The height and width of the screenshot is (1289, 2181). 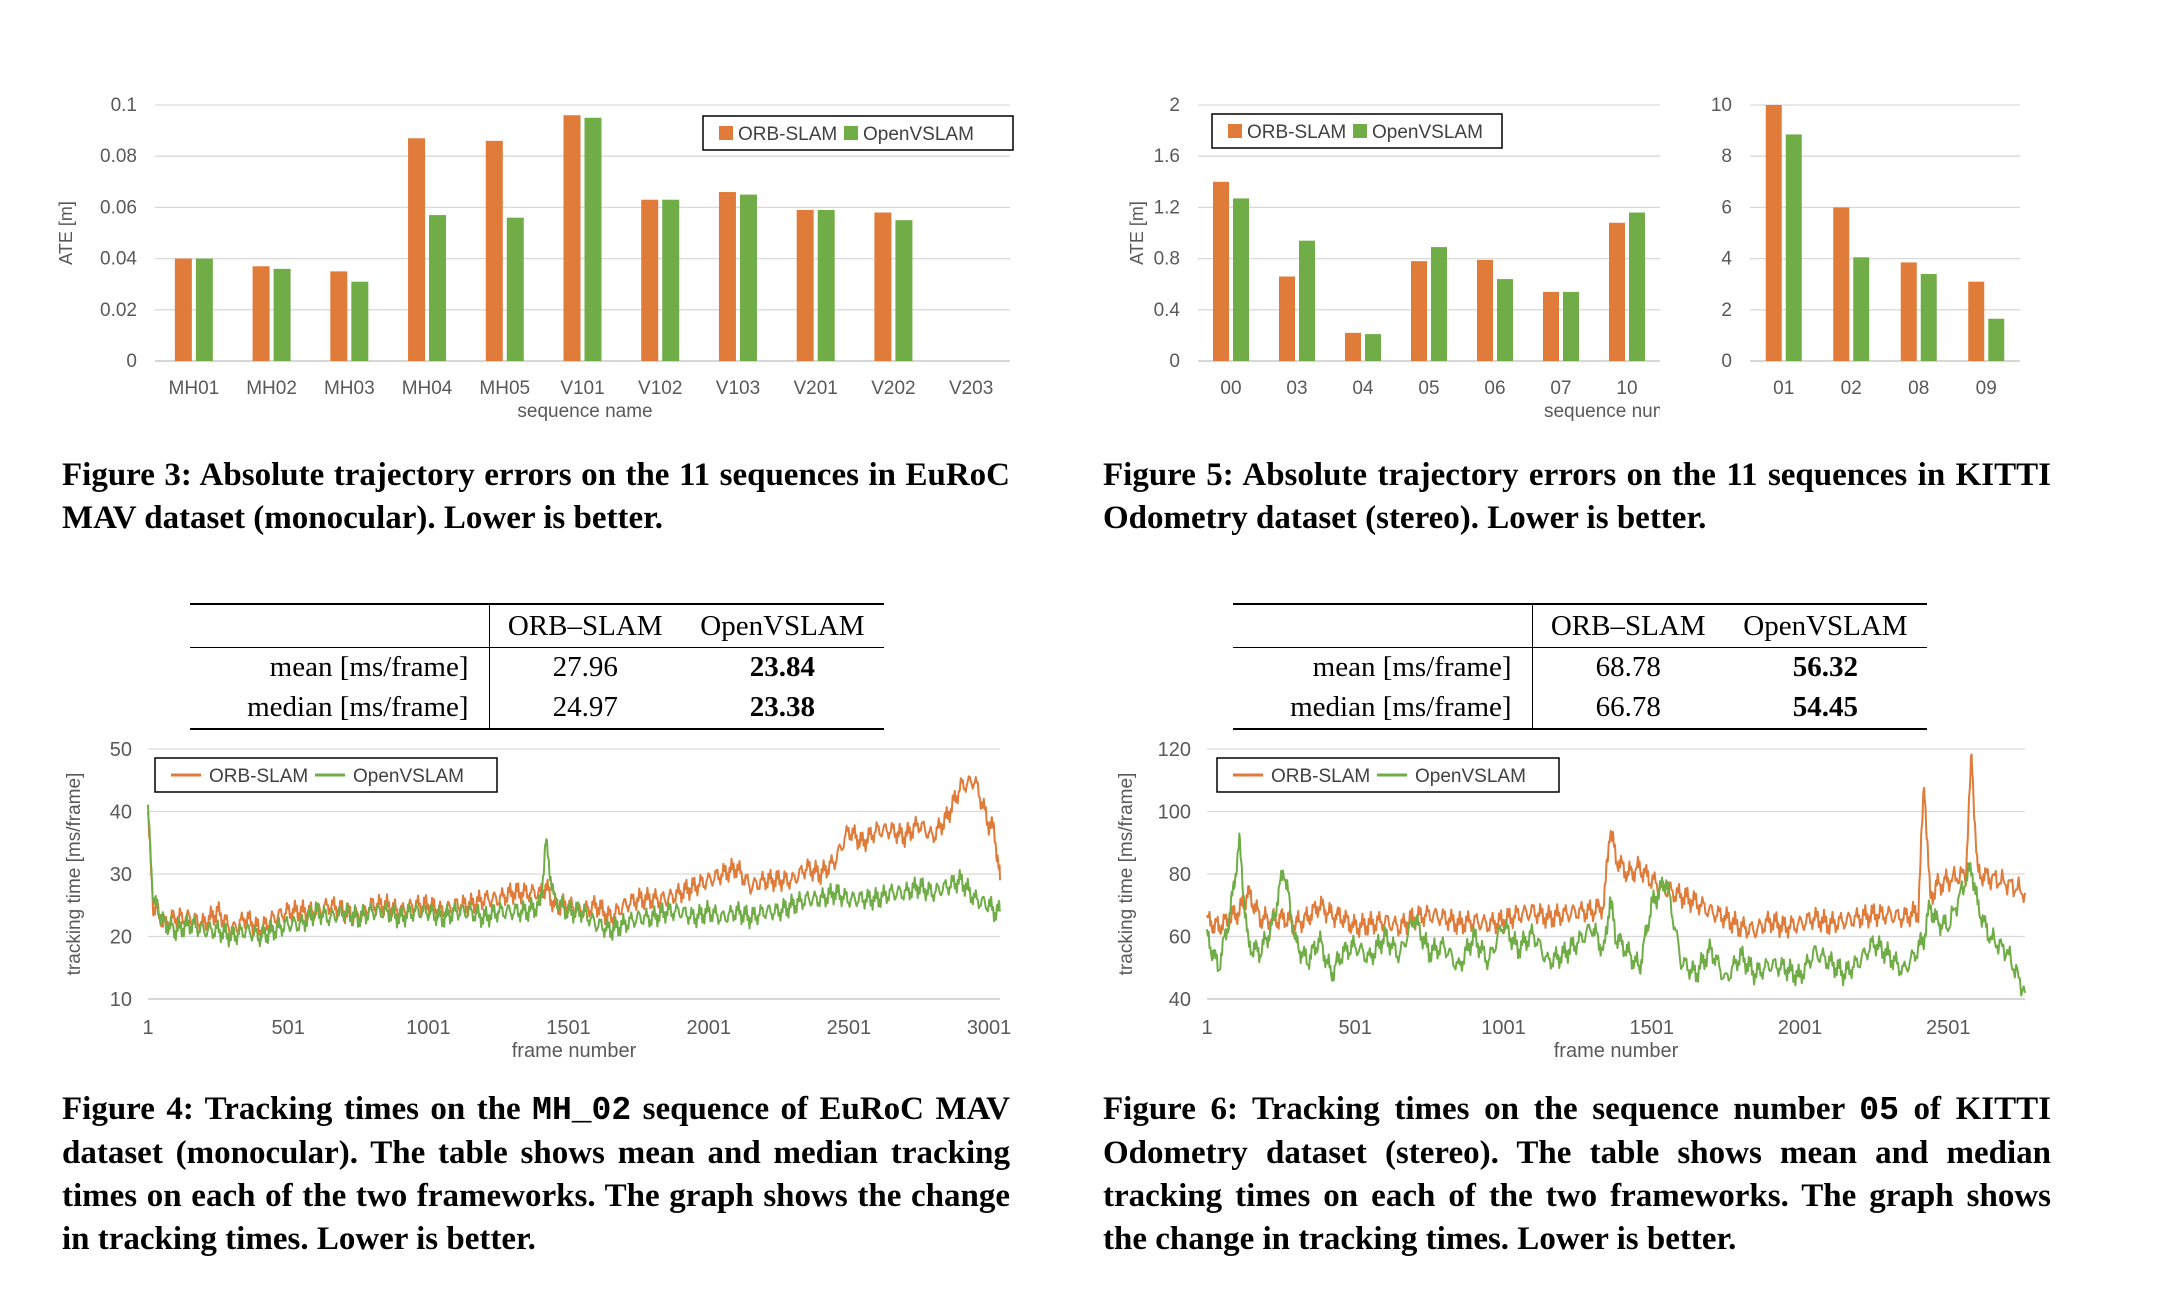 I want to click on x-tick-label: 2501, so click(x=1948, y=1028).